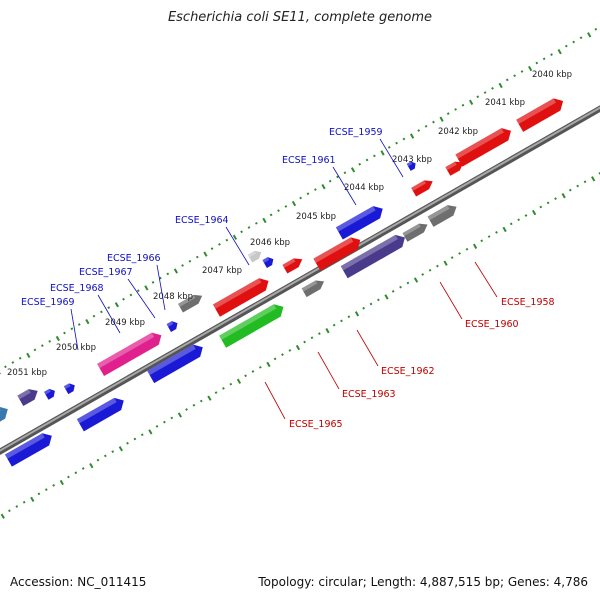 Image resolution: width=600 pixels, height=600 pixels. What do you see at coordinates (173, 297) in the screenshot?
I see `scale-label: 2048 kbp` at bounding box center [173, 297].